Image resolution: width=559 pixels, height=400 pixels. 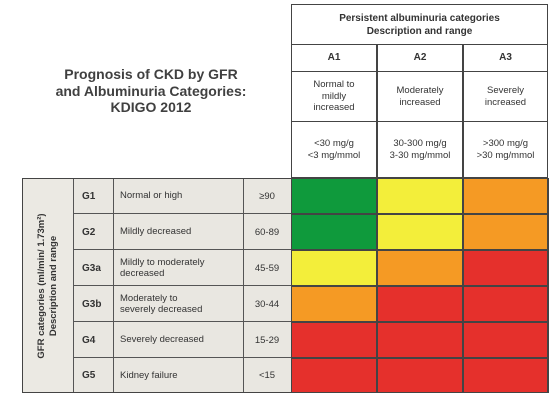 I want to click on risk-cell-g3a-a3, so click(x=505, y=268).